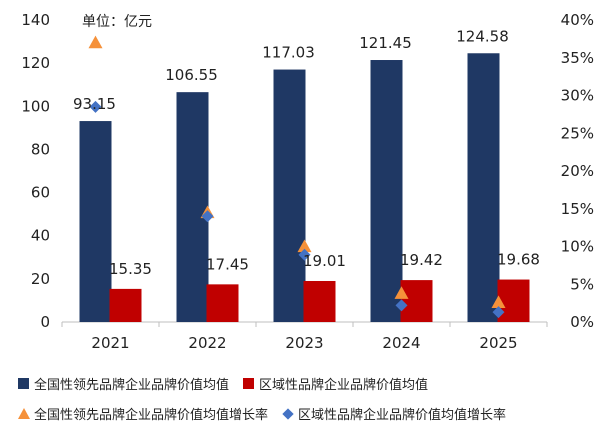  I want to click on y-left-tick-label: 100, so click(35, 106).